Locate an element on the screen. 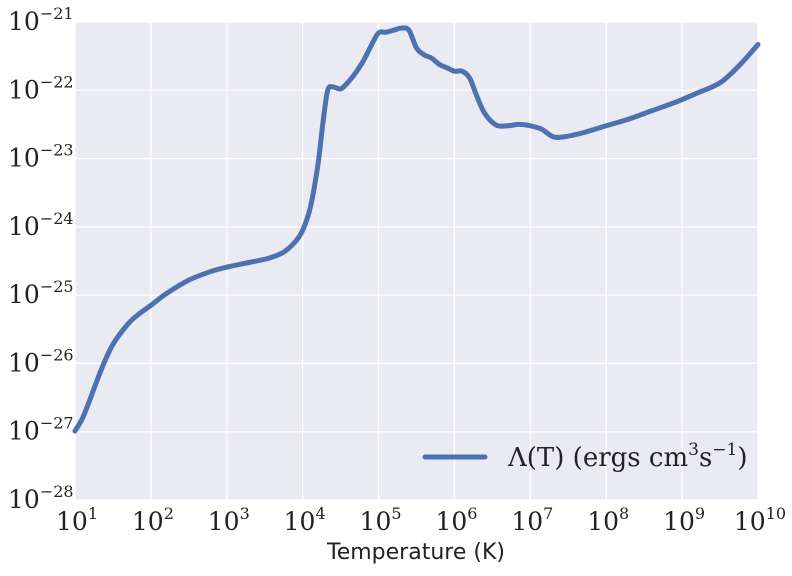 This screenshot has height=576, width=792. y-tick-label: 10−27 is located at coordinates (41, 430).